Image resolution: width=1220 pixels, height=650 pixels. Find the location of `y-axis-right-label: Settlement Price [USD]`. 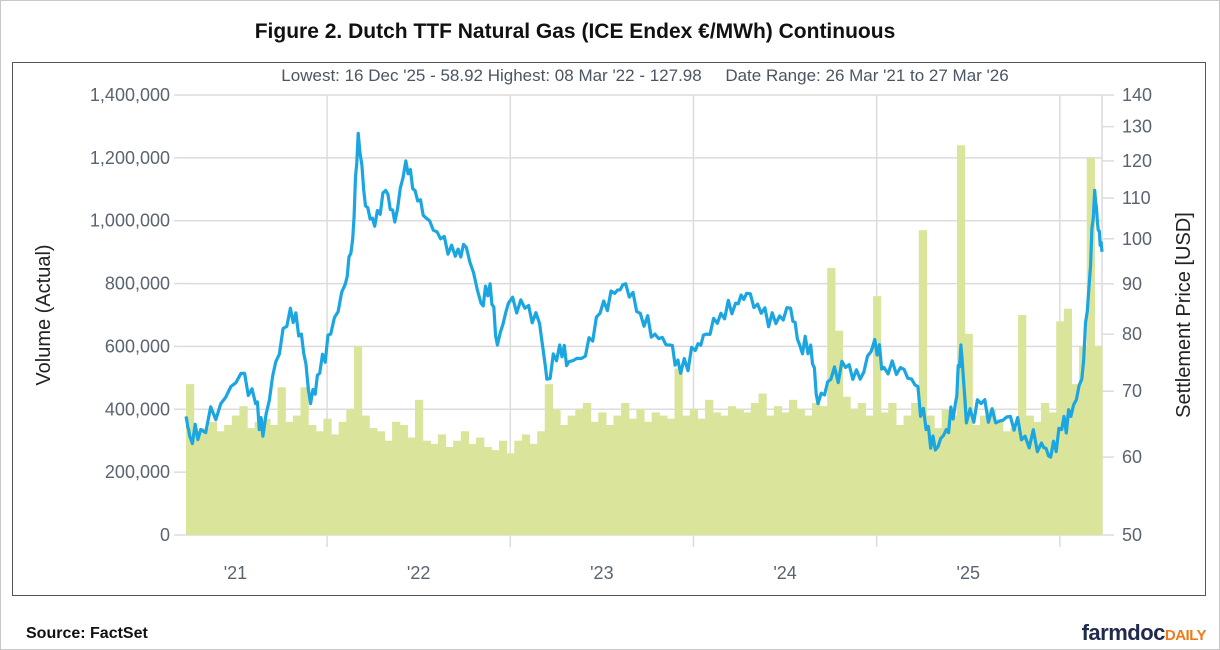

y-axis-right-label: Settlement Price [USD] is located at coordinates (1184, 315).